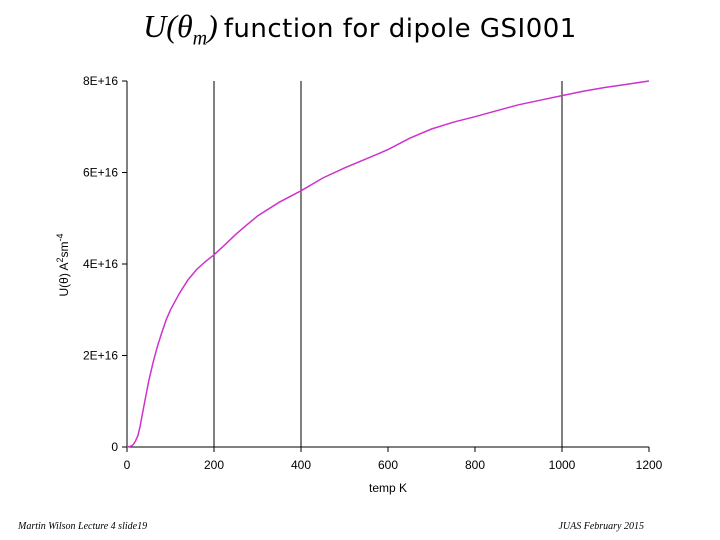  What do you see at coordinates (388, 465) in the screenshot?
I see `x-tick-label: 600` at bounding box center [388, 465].